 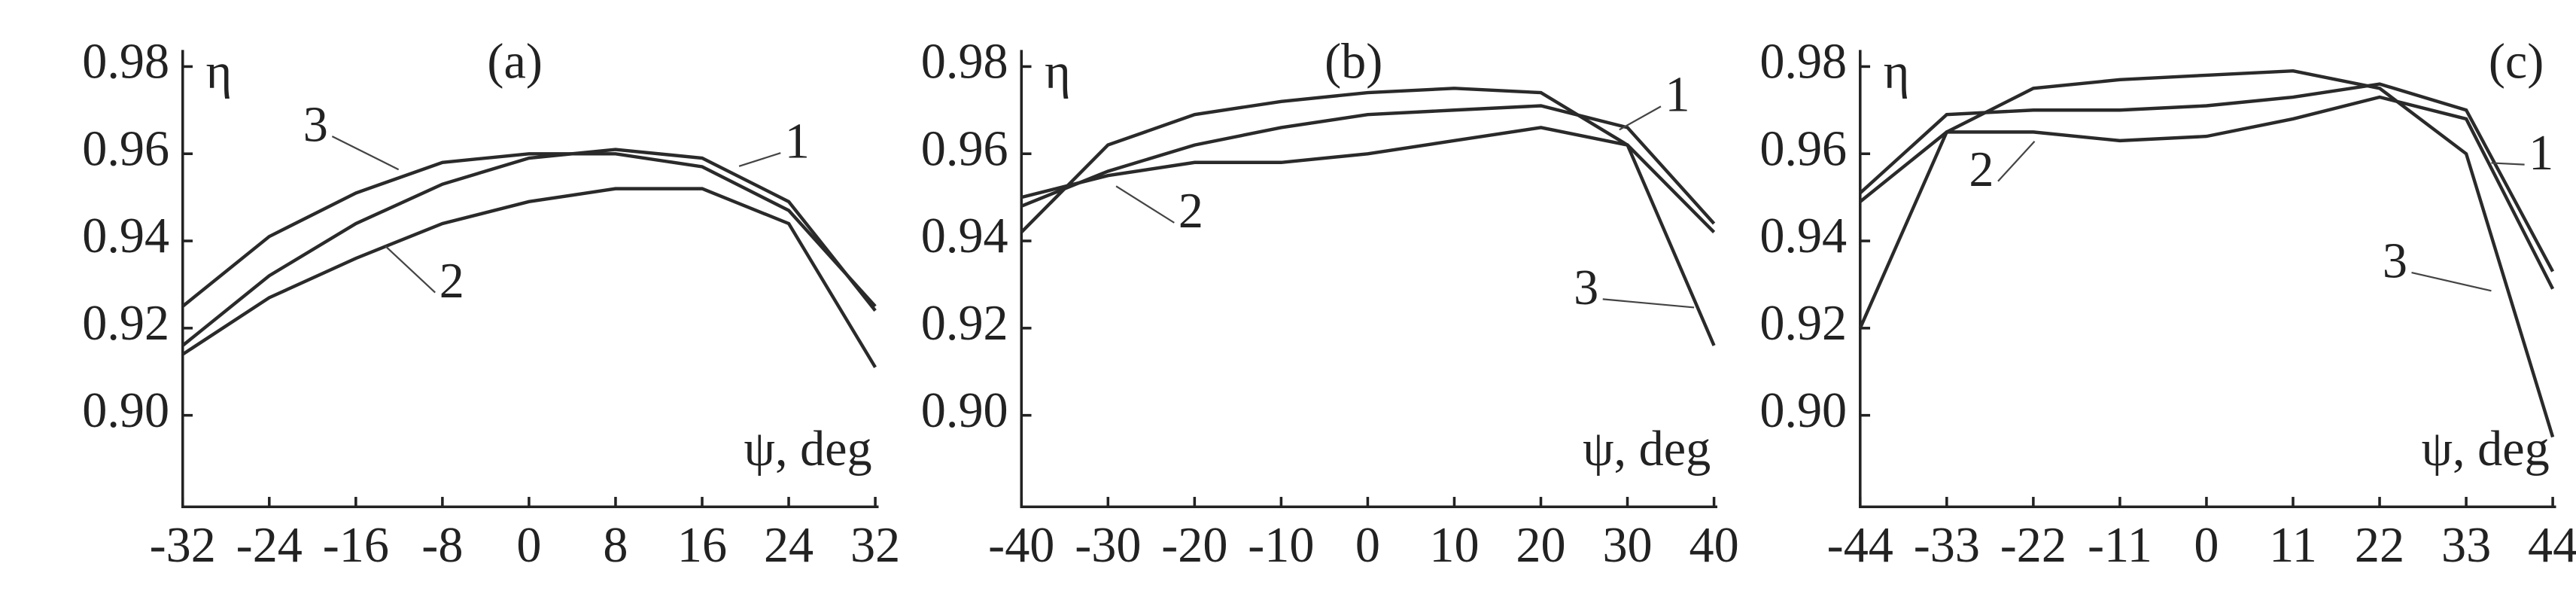 I want to click on x-tick-label: -44, so click(x=1860, y=545).